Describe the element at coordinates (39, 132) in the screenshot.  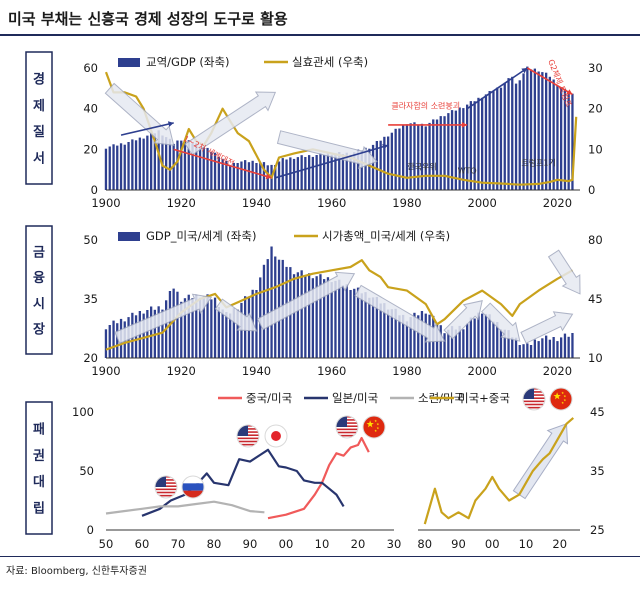
I see `economic-order-label-char: 질` at that location.